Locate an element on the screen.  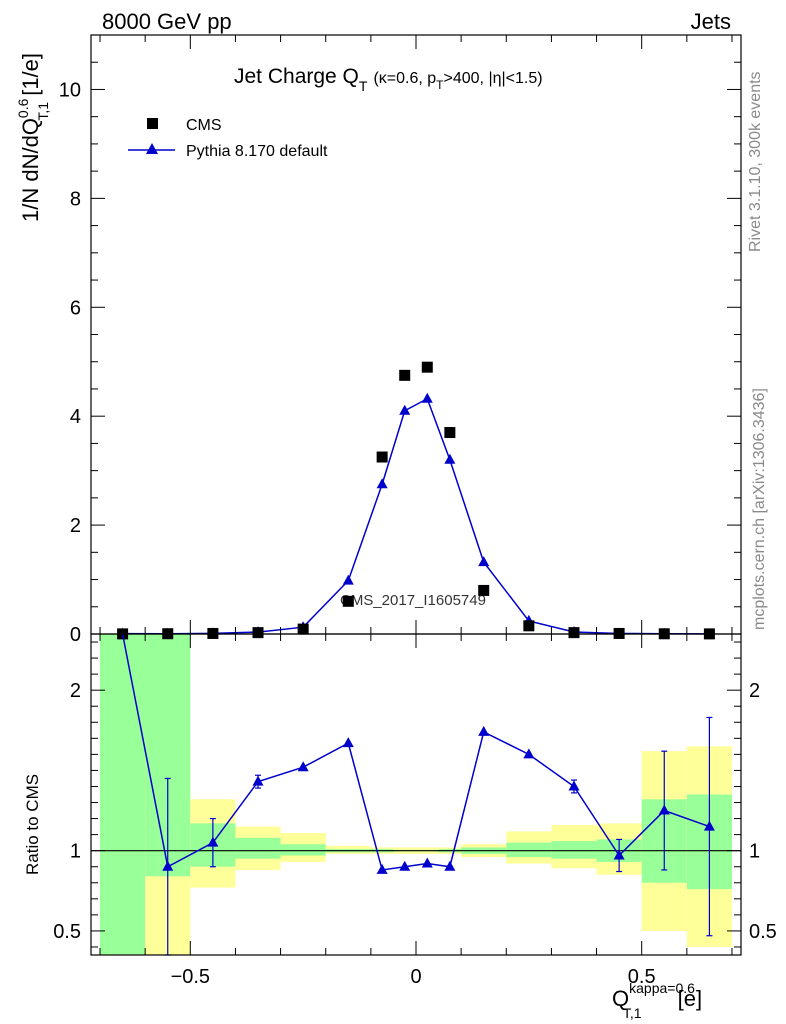
main-ytick-label: 6 is located at coordinates (75, 308).